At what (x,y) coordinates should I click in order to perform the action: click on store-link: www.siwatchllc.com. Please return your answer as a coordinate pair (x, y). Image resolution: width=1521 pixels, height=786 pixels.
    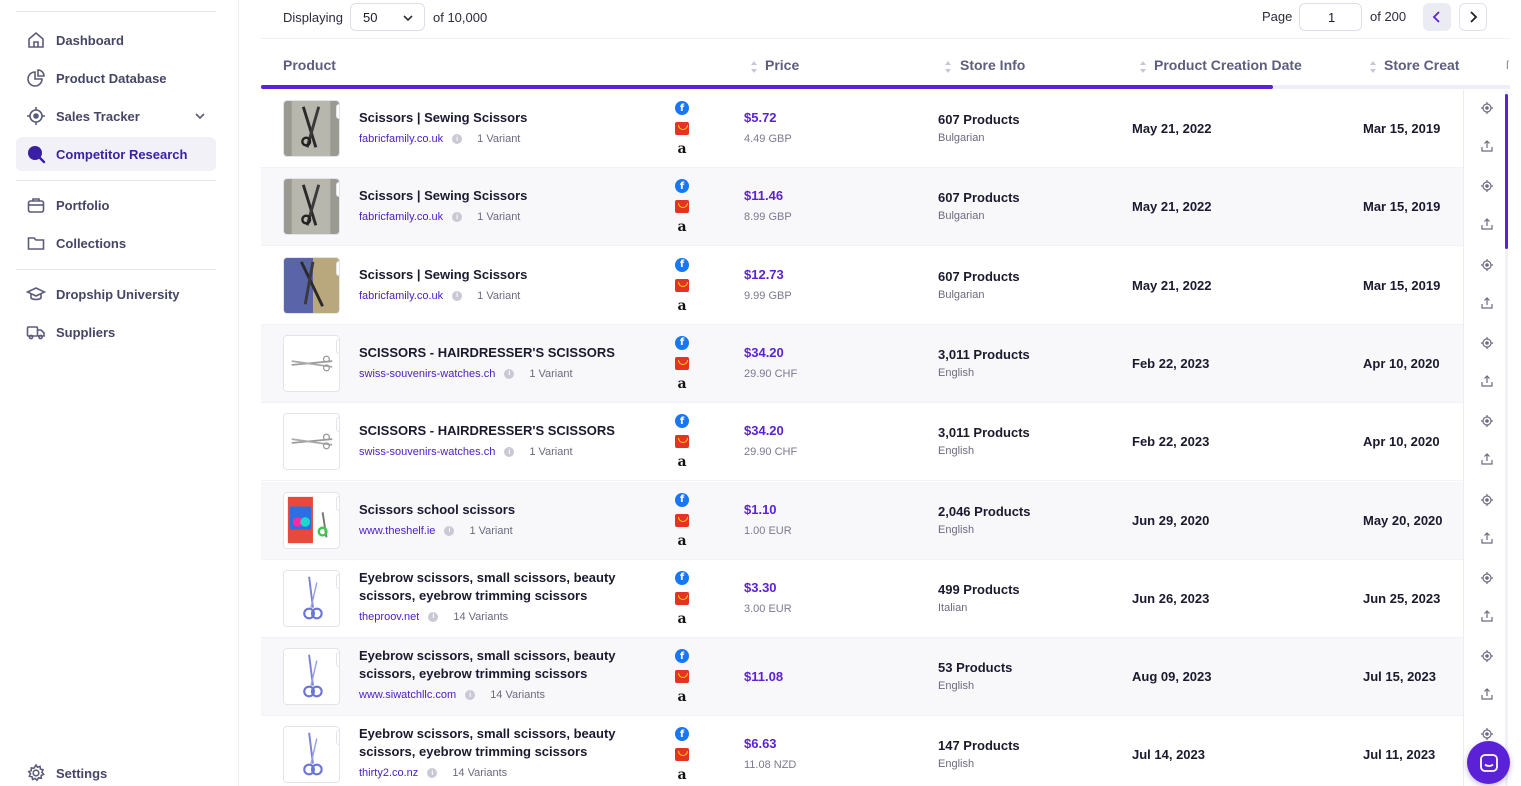
    Looking at the image, I should click on (408, 695).